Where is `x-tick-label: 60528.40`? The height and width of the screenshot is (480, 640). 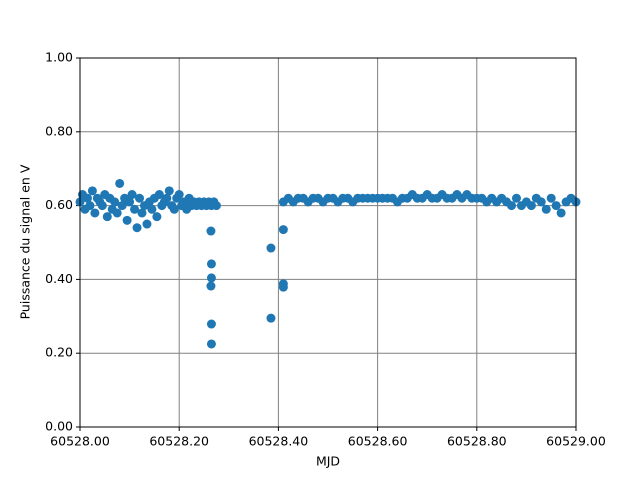 x-tick-label: 60528.40 is located at coordinates (279, 441).